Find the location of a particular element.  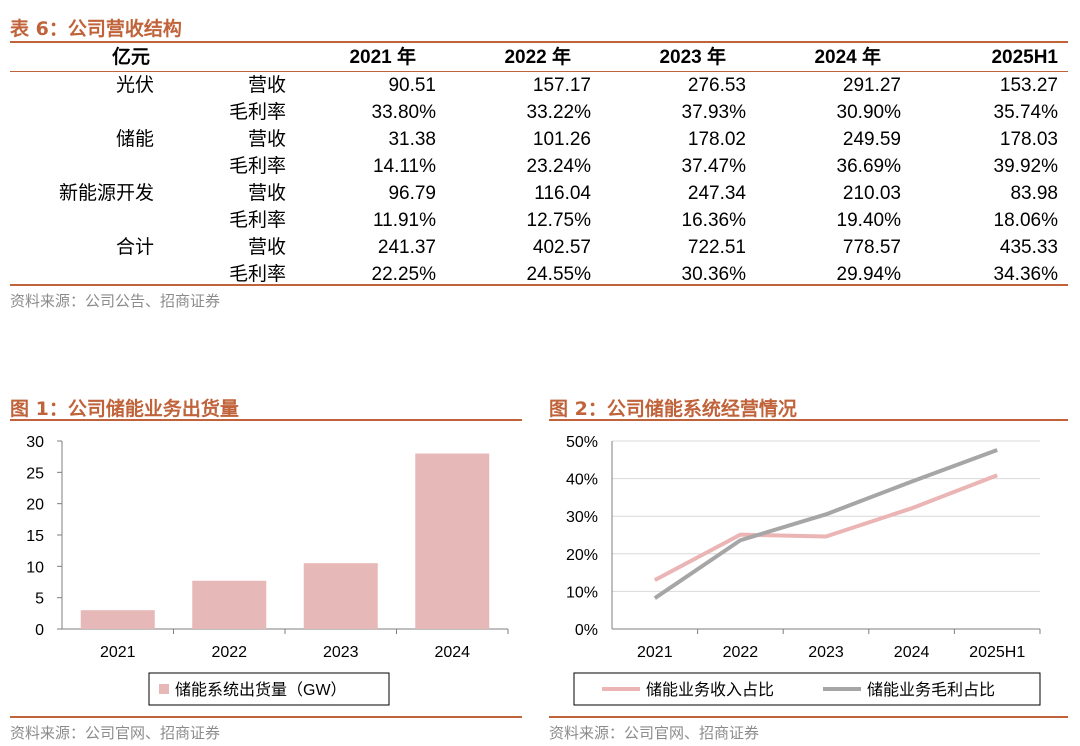

figure1-title: 图 1：公司储能业务出货量 is located at coordinates (124, 409).